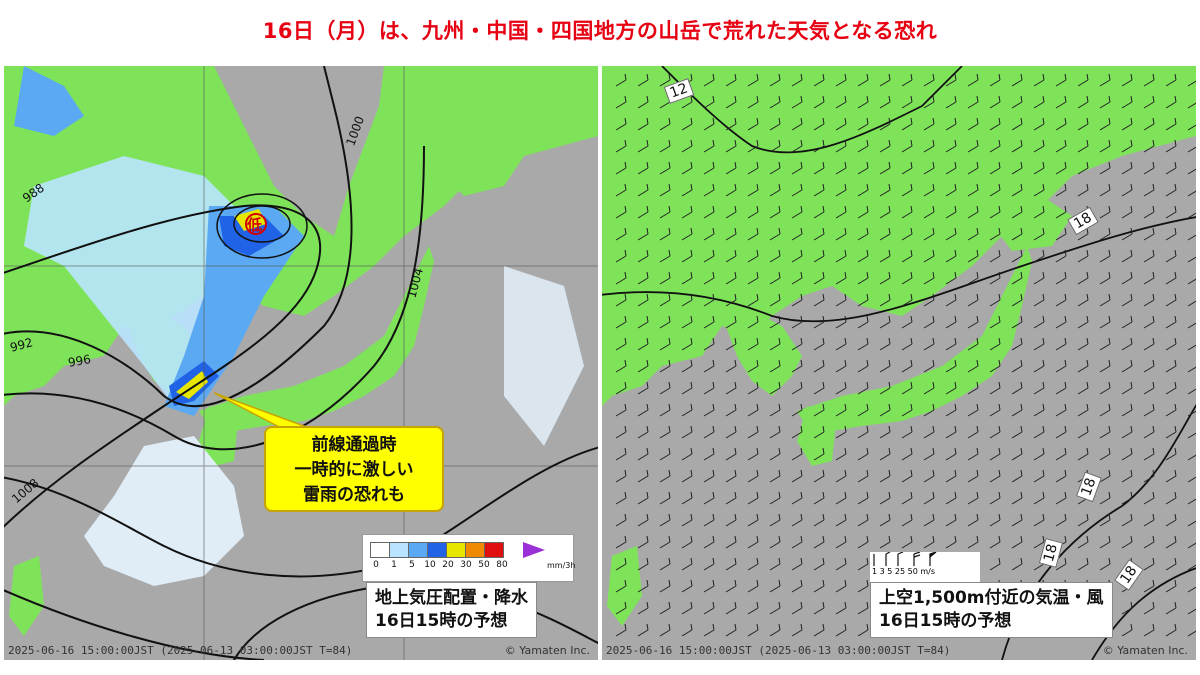 Image resolution: width=1200 pixels, height=675 pixels. Describe the element at coordinates (494, 550) in the screenshot. I see `legend-swatch` at that location.